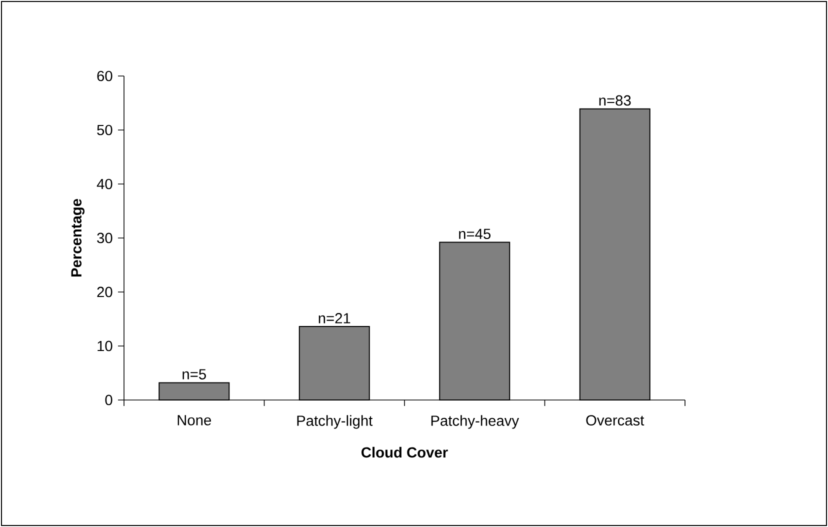 The image size is (828, 527). What do you see at coordinates (104, 130) in the screenshot?
I see `y-tick-label: 50` at bounding box center [104, 130].